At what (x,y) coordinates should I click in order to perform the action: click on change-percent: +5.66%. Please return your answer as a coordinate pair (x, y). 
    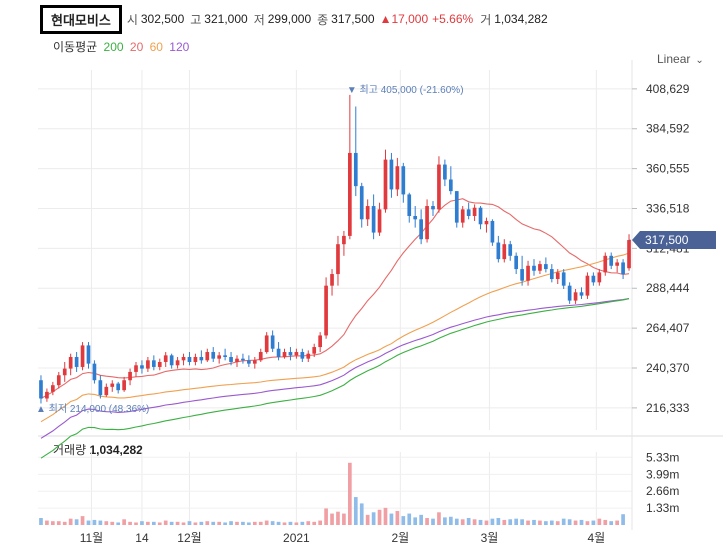
    Looking at the image, I should click on (453, 19).